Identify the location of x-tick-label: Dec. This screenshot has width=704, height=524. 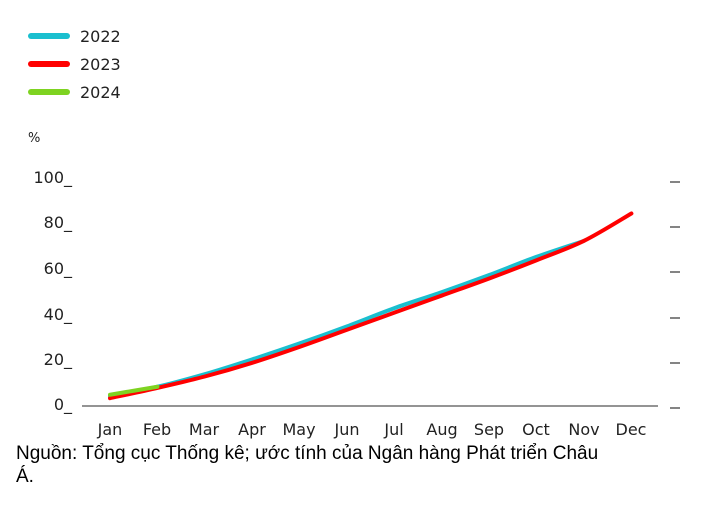
(631, 429).